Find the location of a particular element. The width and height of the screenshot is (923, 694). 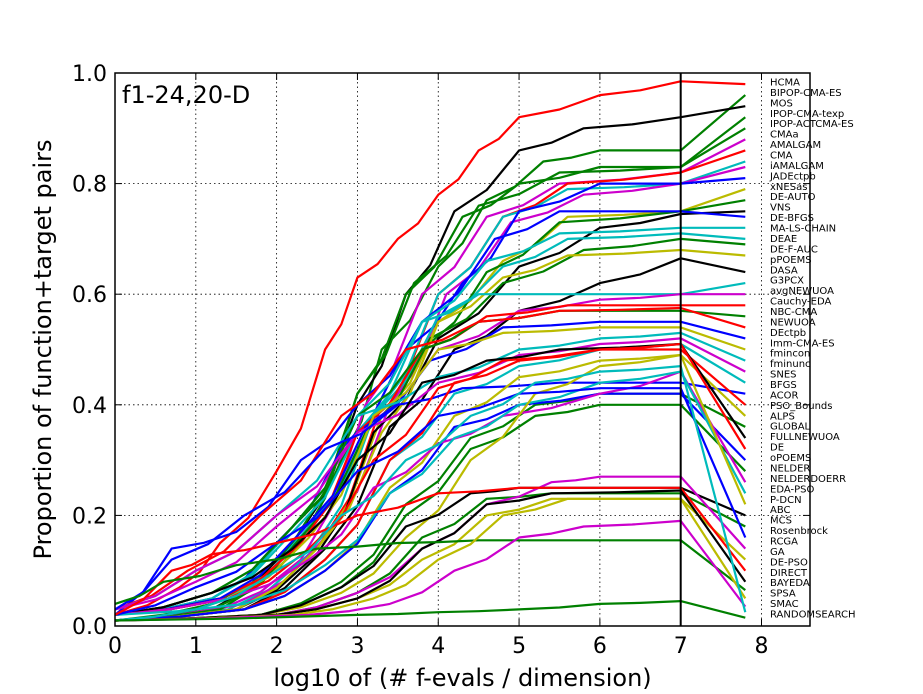

series-line-bayeda is located at coordinates (430, 559).